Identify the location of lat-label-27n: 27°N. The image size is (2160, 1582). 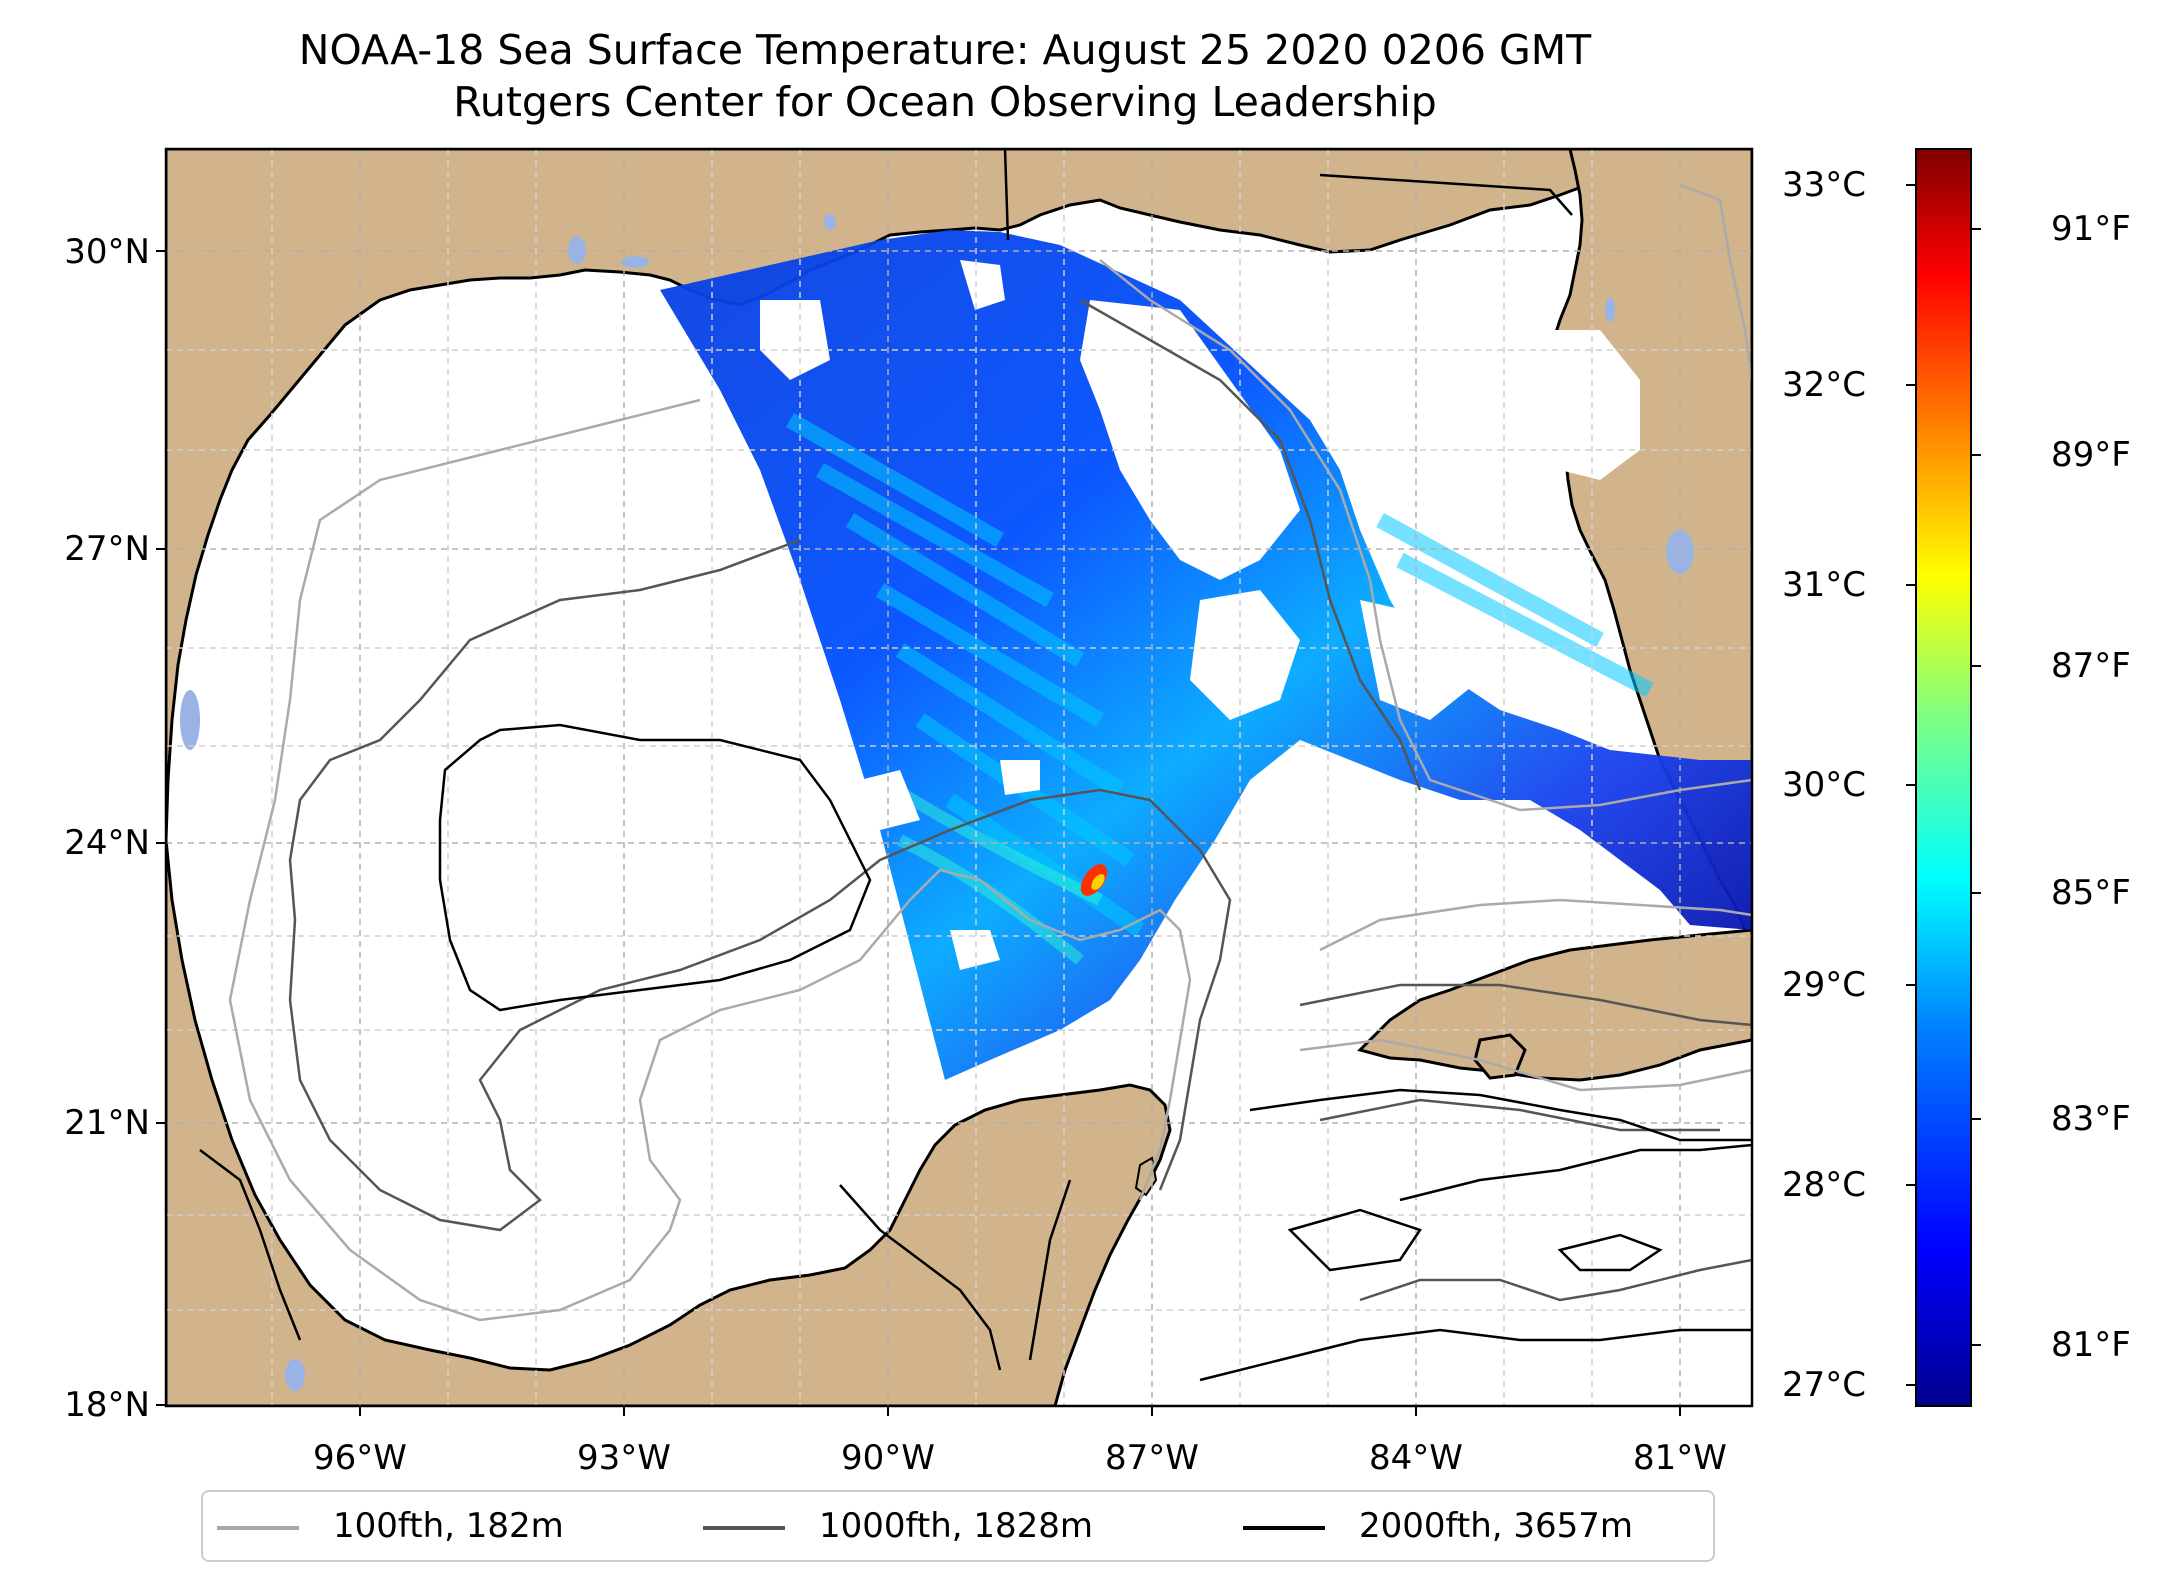
(107, 549).